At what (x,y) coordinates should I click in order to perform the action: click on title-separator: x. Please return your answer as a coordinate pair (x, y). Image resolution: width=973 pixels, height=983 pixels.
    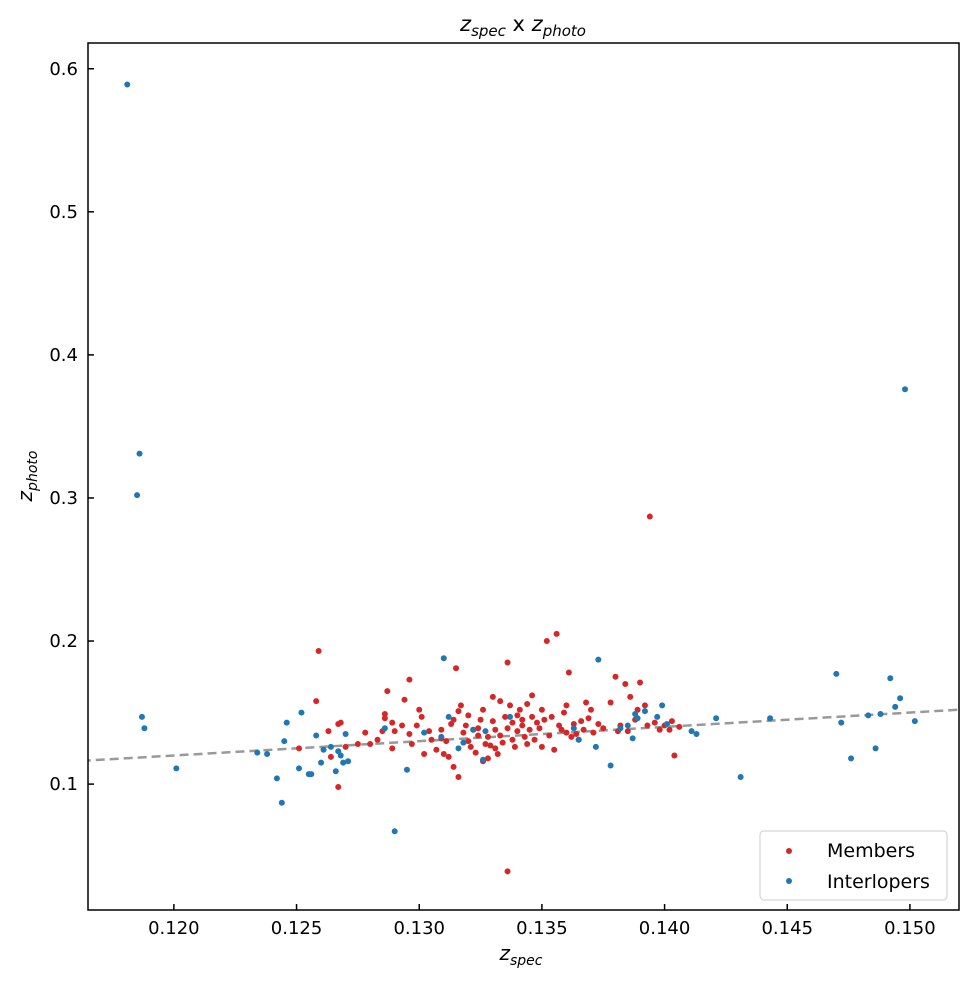
    Looking at the image, I should click on (519, 24).